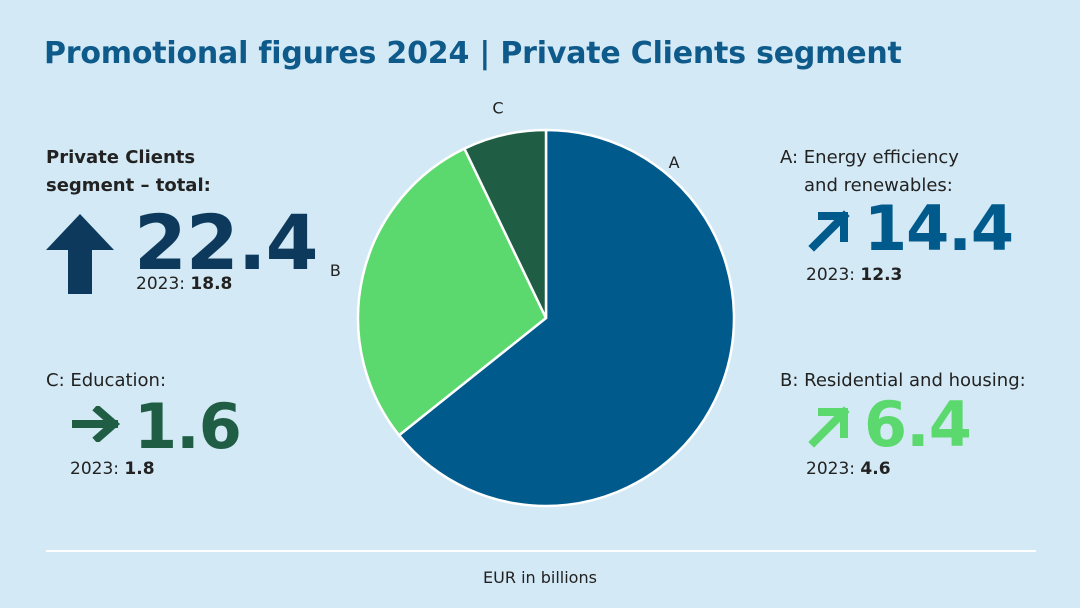 Image resolution: width=1080 pixels, height=608 pixels. I want to click on pie-slice-b, so click(452, 292).